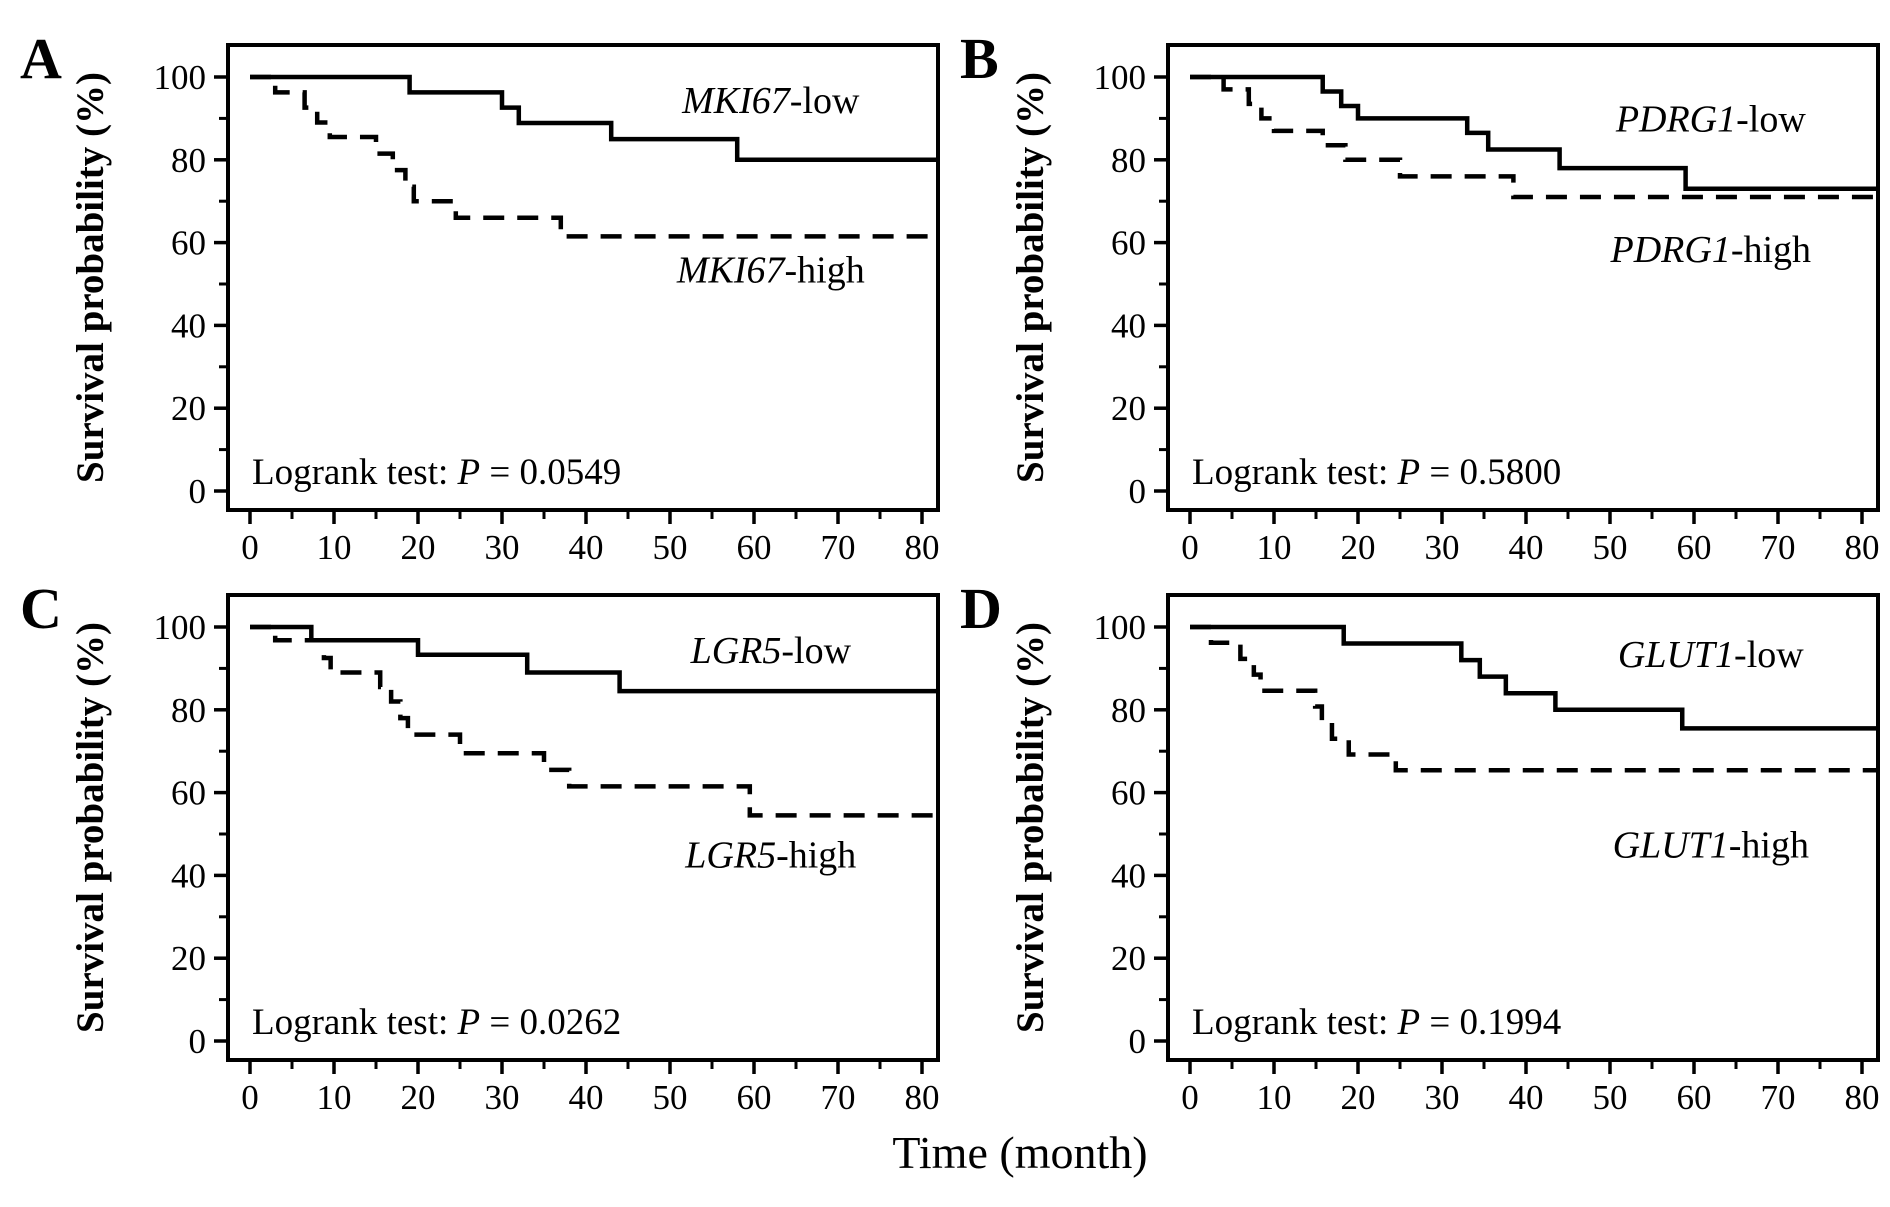 The width and height of the screenshot is (1890, 1207). I want to click on curve-label-low: PDRG1-low, so click(1711, 119).